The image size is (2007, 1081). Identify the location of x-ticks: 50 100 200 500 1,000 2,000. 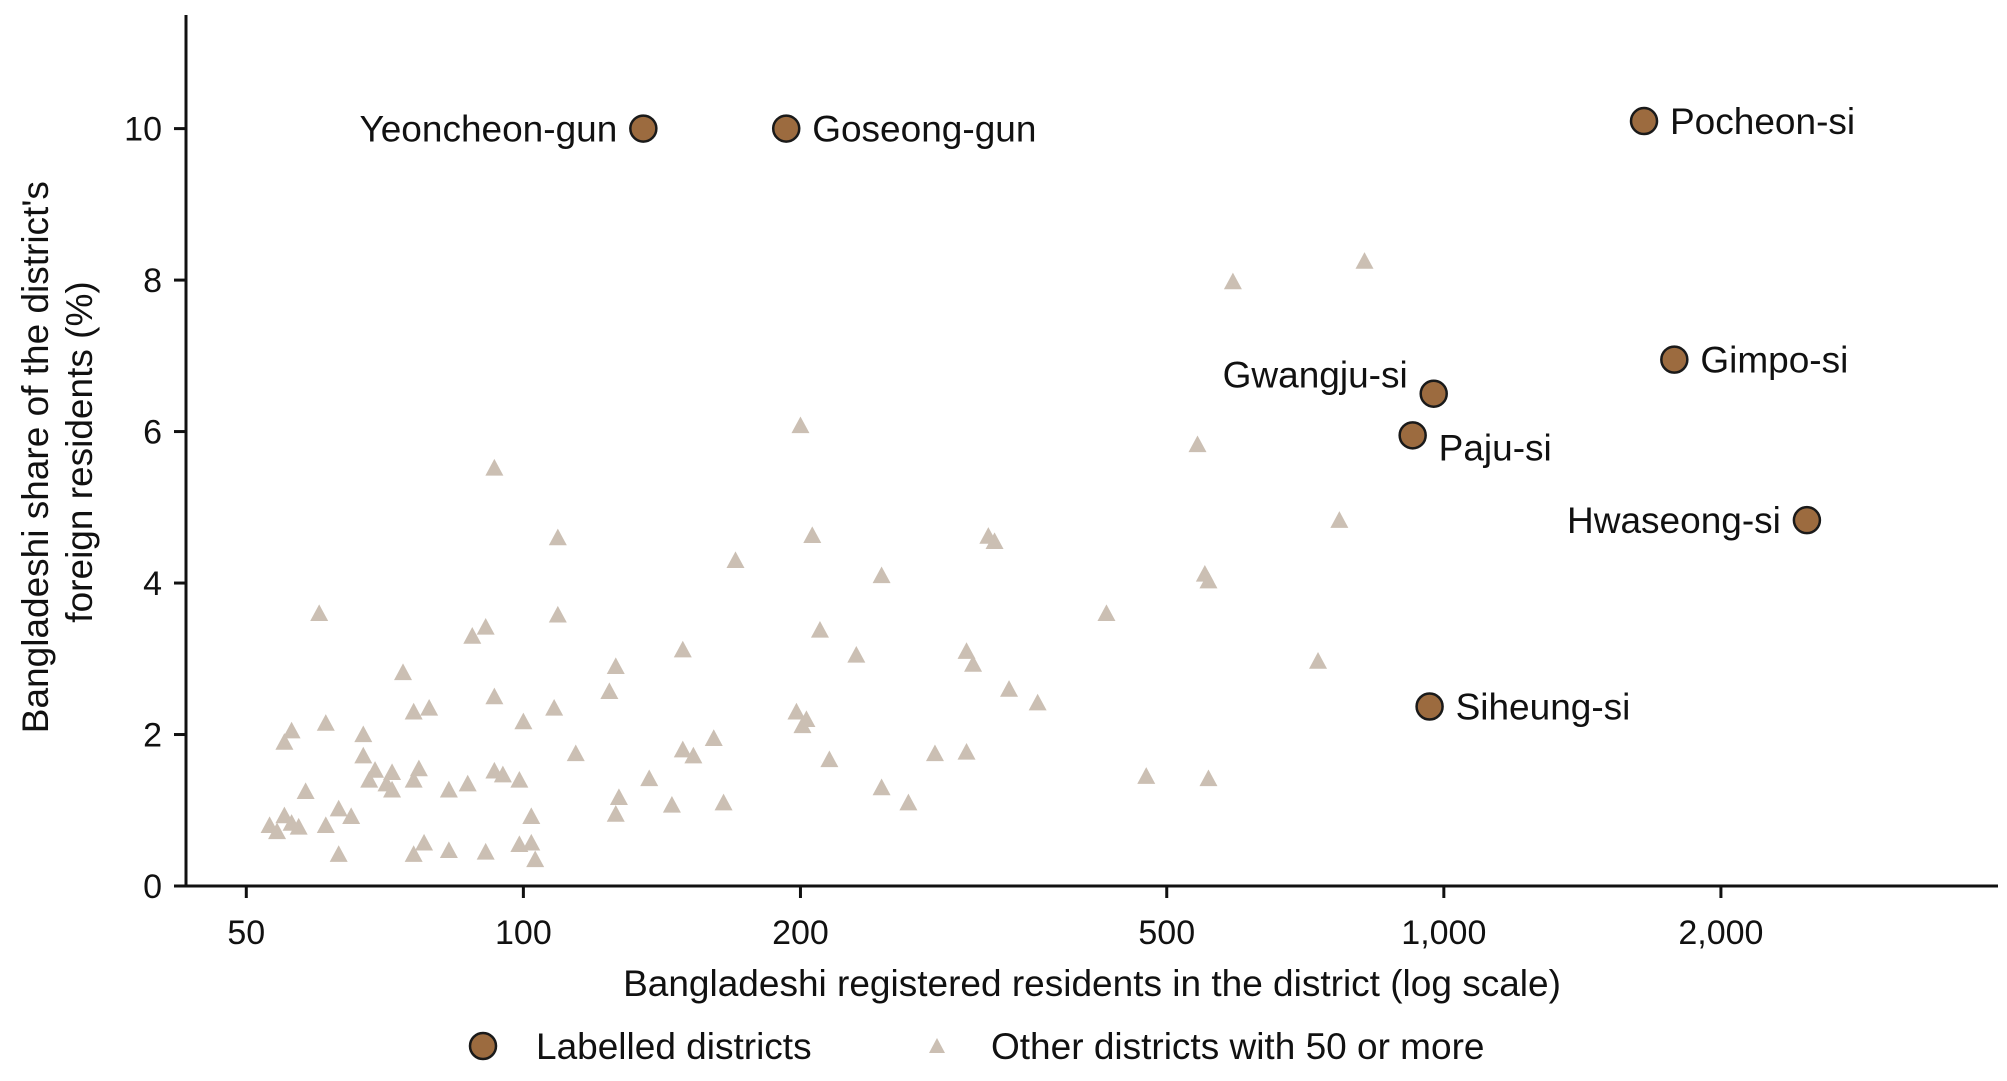
(995, 919).